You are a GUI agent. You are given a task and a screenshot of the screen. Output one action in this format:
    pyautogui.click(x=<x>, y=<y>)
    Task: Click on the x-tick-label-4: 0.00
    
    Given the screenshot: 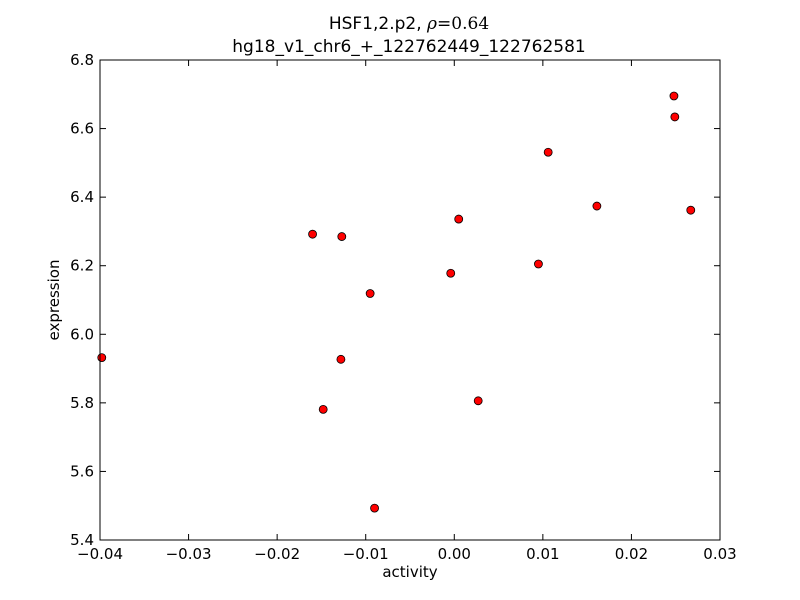 What is the action you would take?
    pyautogui.click(x=454, y=554)
    